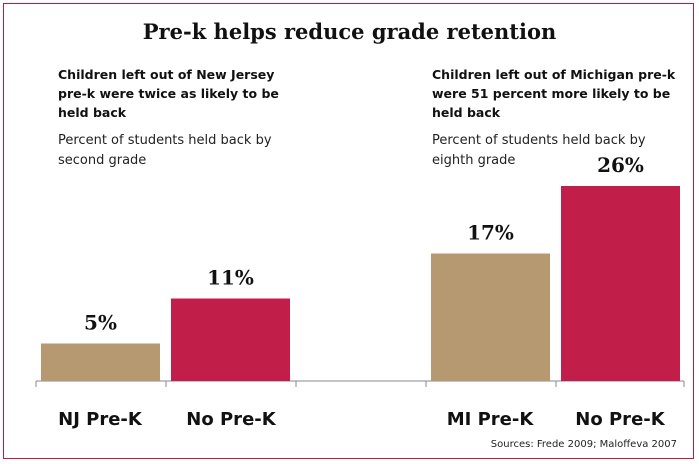 The image size is (699, 464). I want to click on bar-value-label-4: 26%, so click(620, 165).